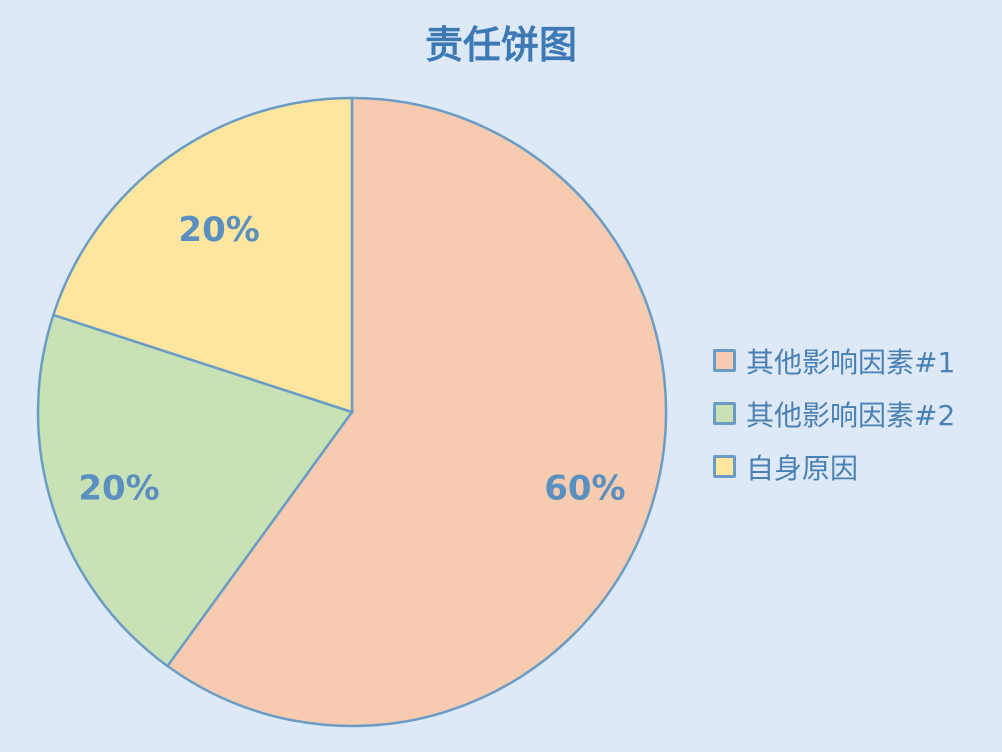 This screenshot has height=752, width=1002. I want to click on legend-item: 其他影响因素#1, so click(834, 360).